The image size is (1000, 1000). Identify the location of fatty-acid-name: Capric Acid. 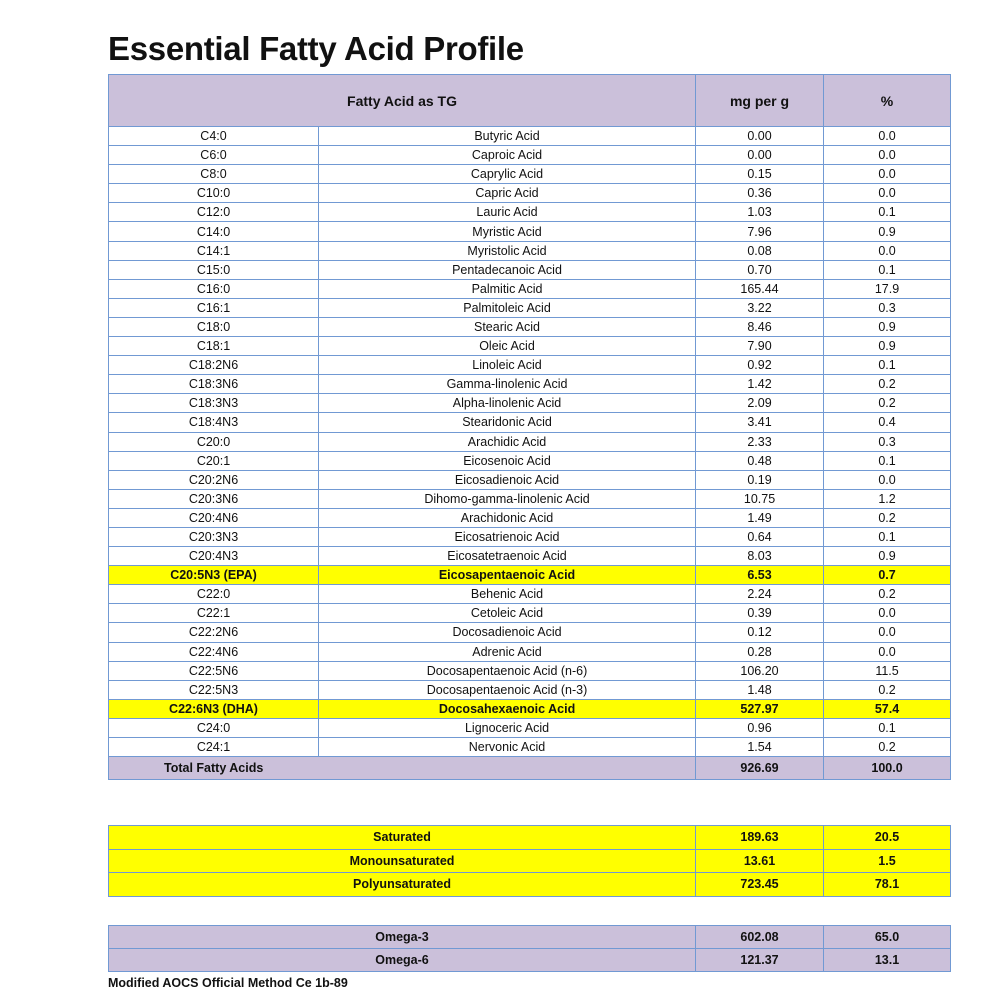
(507, 193).